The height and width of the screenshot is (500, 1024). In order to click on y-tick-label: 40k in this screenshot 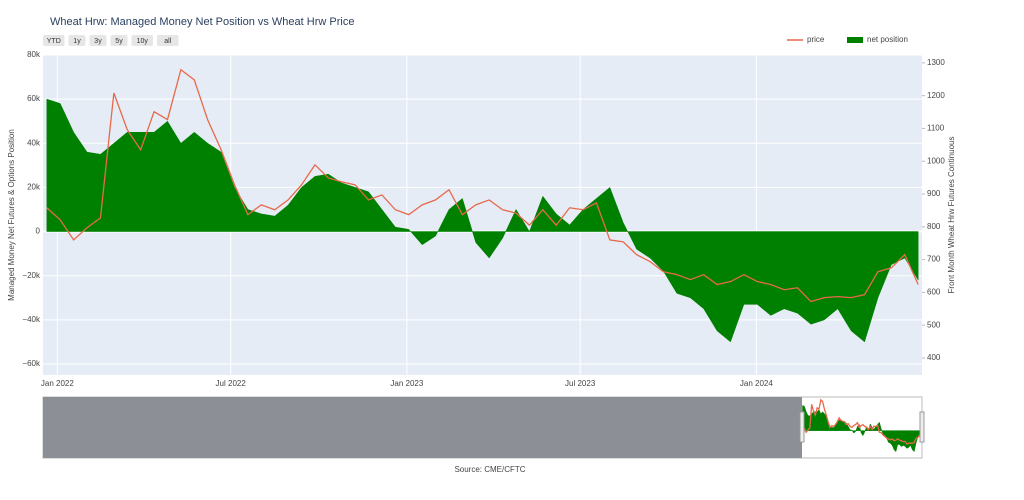, I will do `click(34, 142)`.